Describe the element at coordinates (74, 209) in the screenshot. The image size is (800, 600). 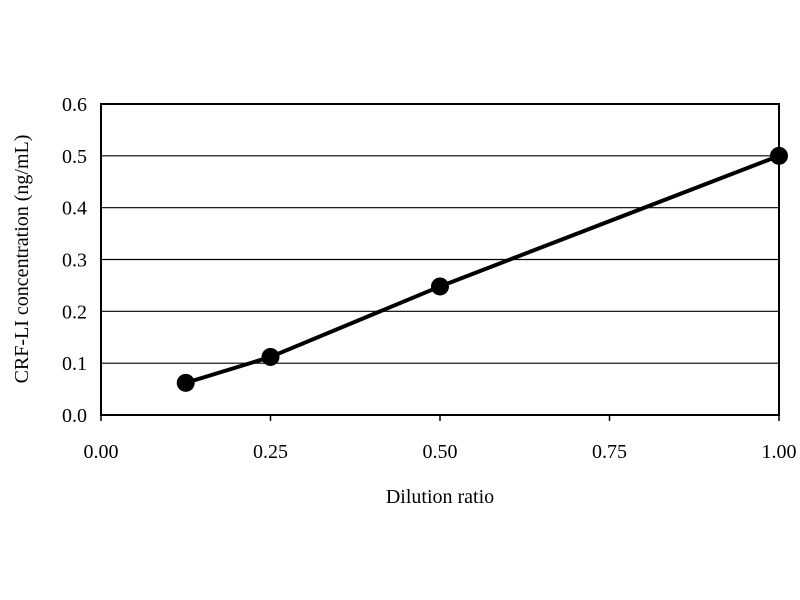
I see `y-tick-label: 0.4` at that location.